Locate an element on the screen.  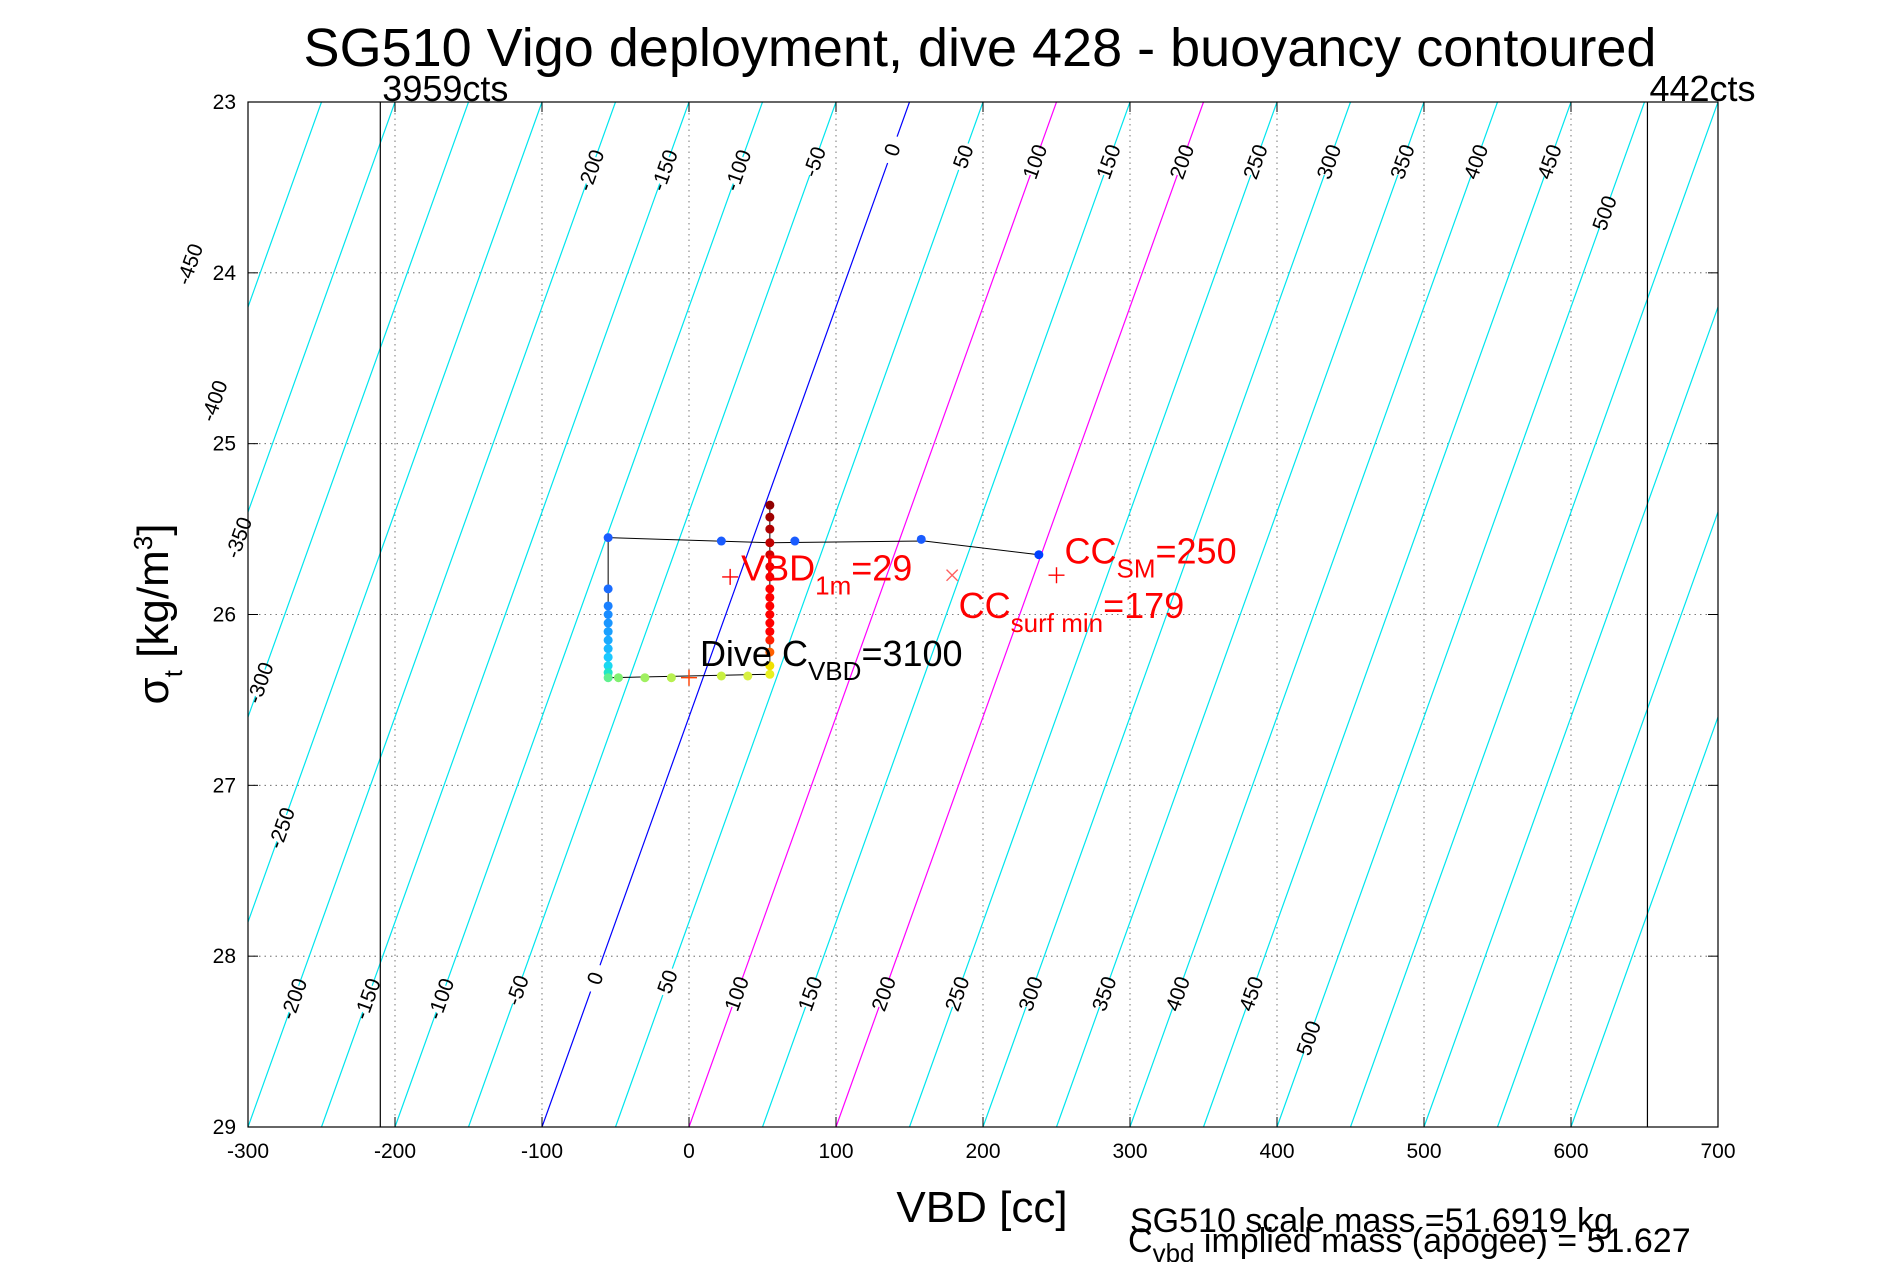
dive-points is located at coordinates (823, 591).